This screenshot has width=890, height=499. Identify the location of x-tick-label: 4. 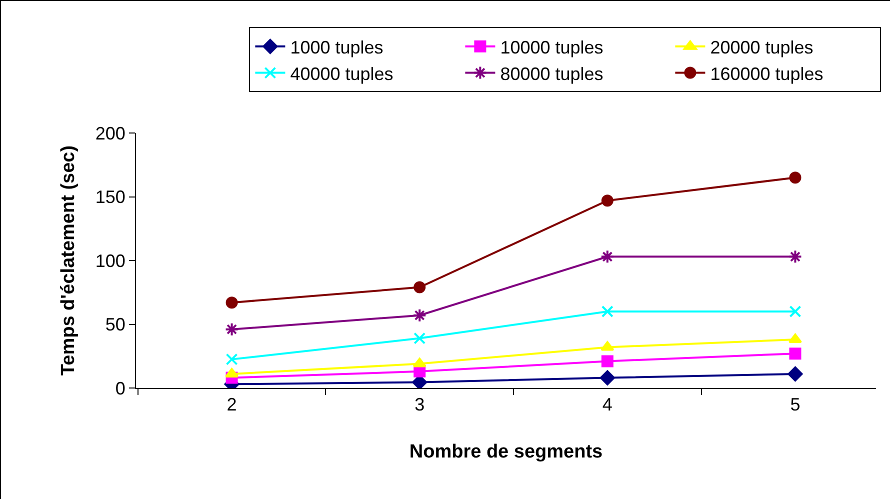
(607, 404).